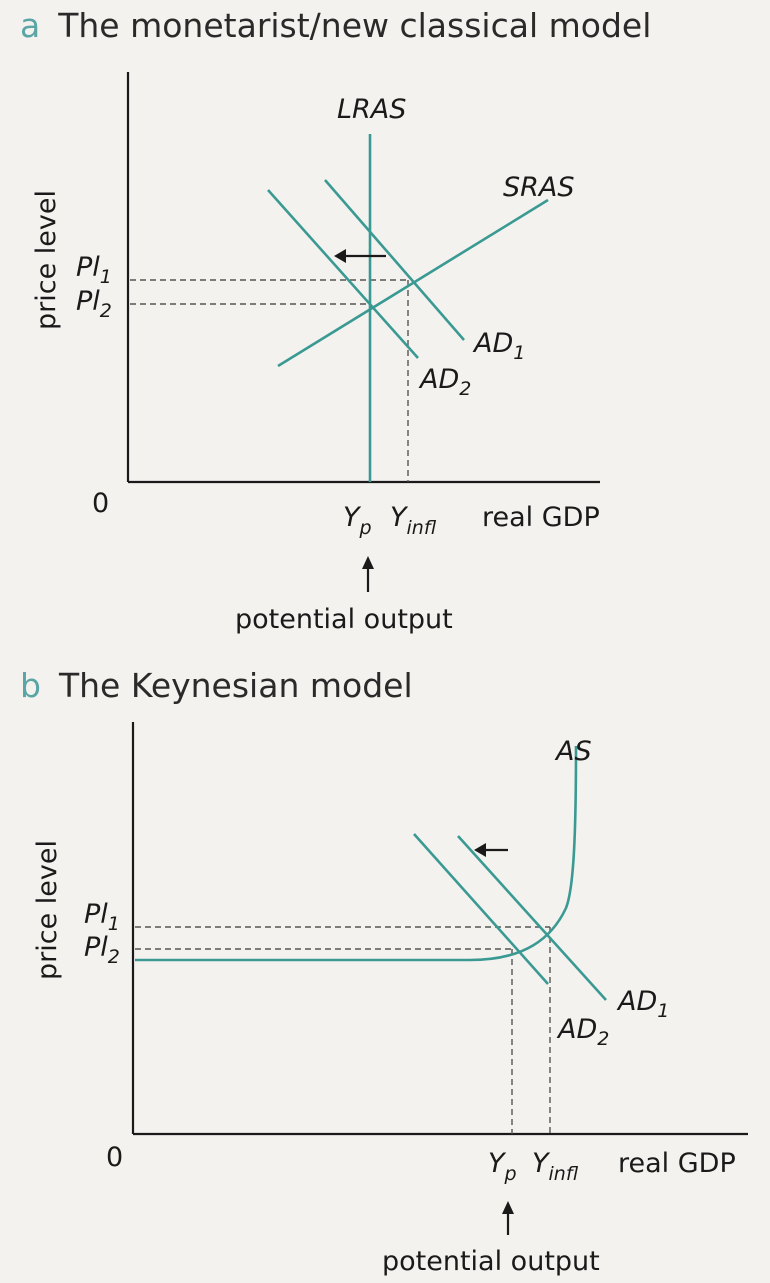 Image resolution: width=770 pixels, height=1283 pixels. I want to click on panel-a-potential-arrowhead, so click(368, 562).